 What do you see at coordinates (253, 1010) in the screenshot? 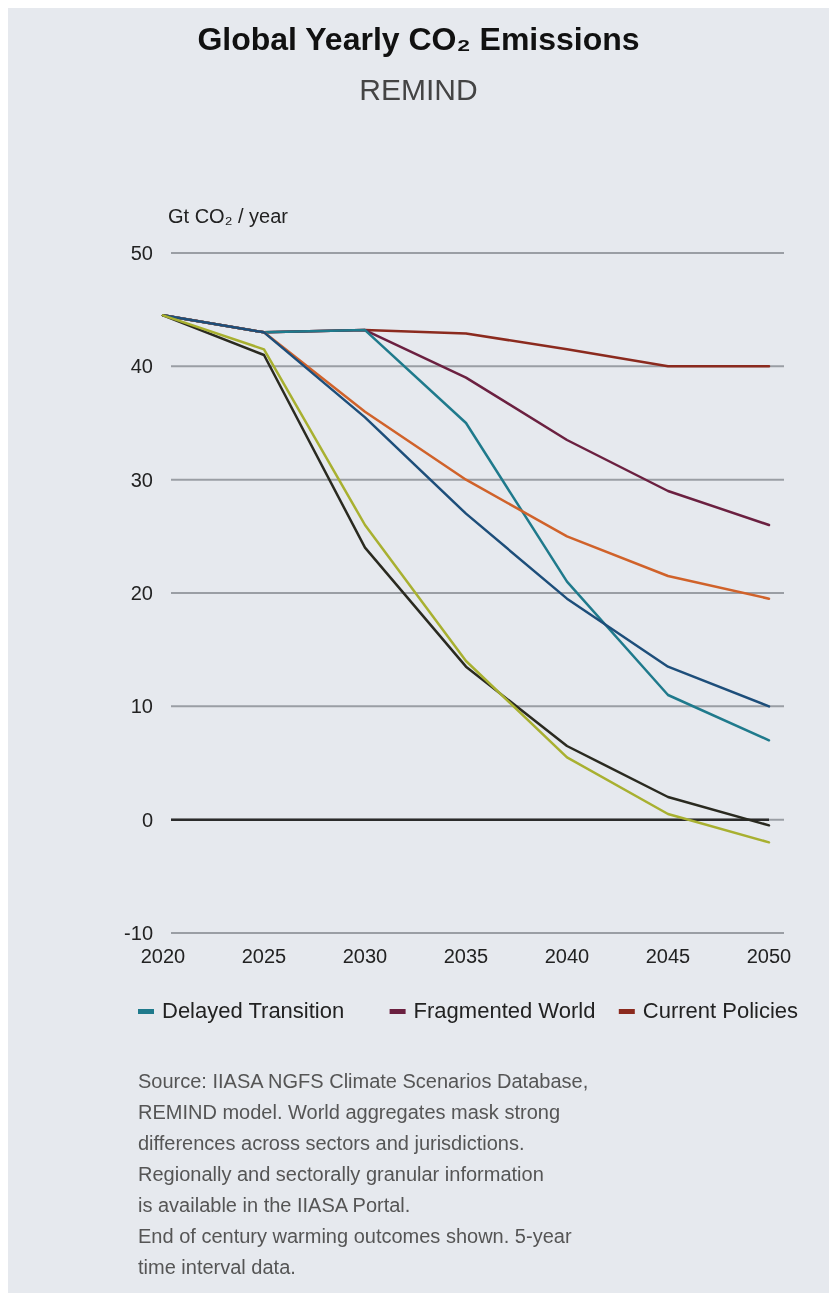
I see `legend-label: Delayed Transition` at bounding box center [253, 1010].